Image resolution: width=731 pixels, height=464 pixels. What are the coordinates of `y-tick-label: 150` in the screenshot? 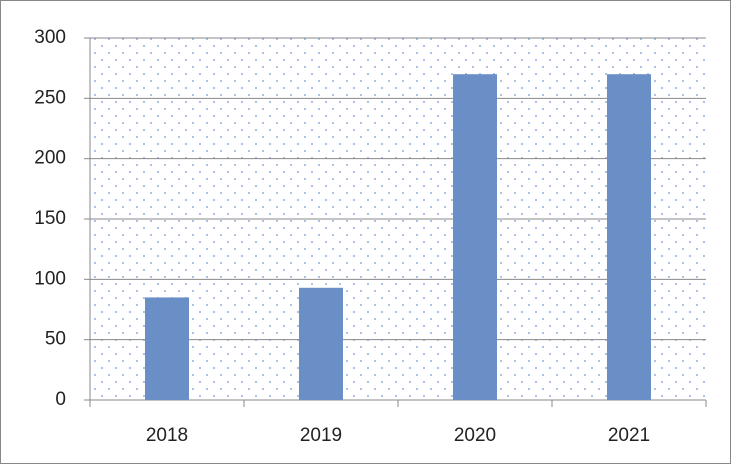 It's located at (50, 218).